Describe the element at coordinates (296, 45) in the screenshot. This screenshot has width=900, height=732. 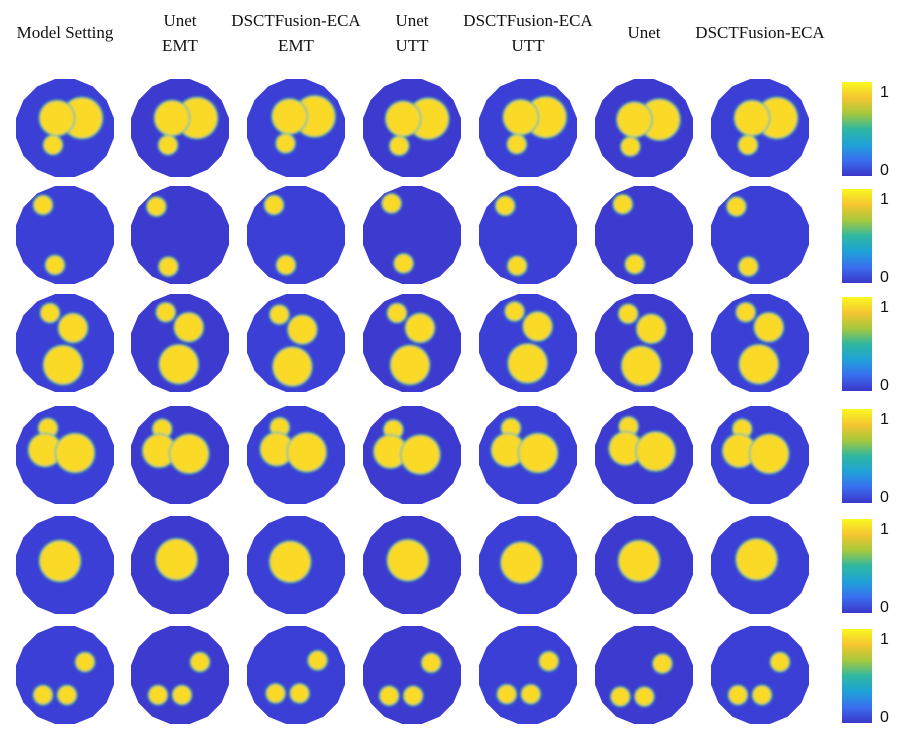
I see `header-line2: EMT` at that location.